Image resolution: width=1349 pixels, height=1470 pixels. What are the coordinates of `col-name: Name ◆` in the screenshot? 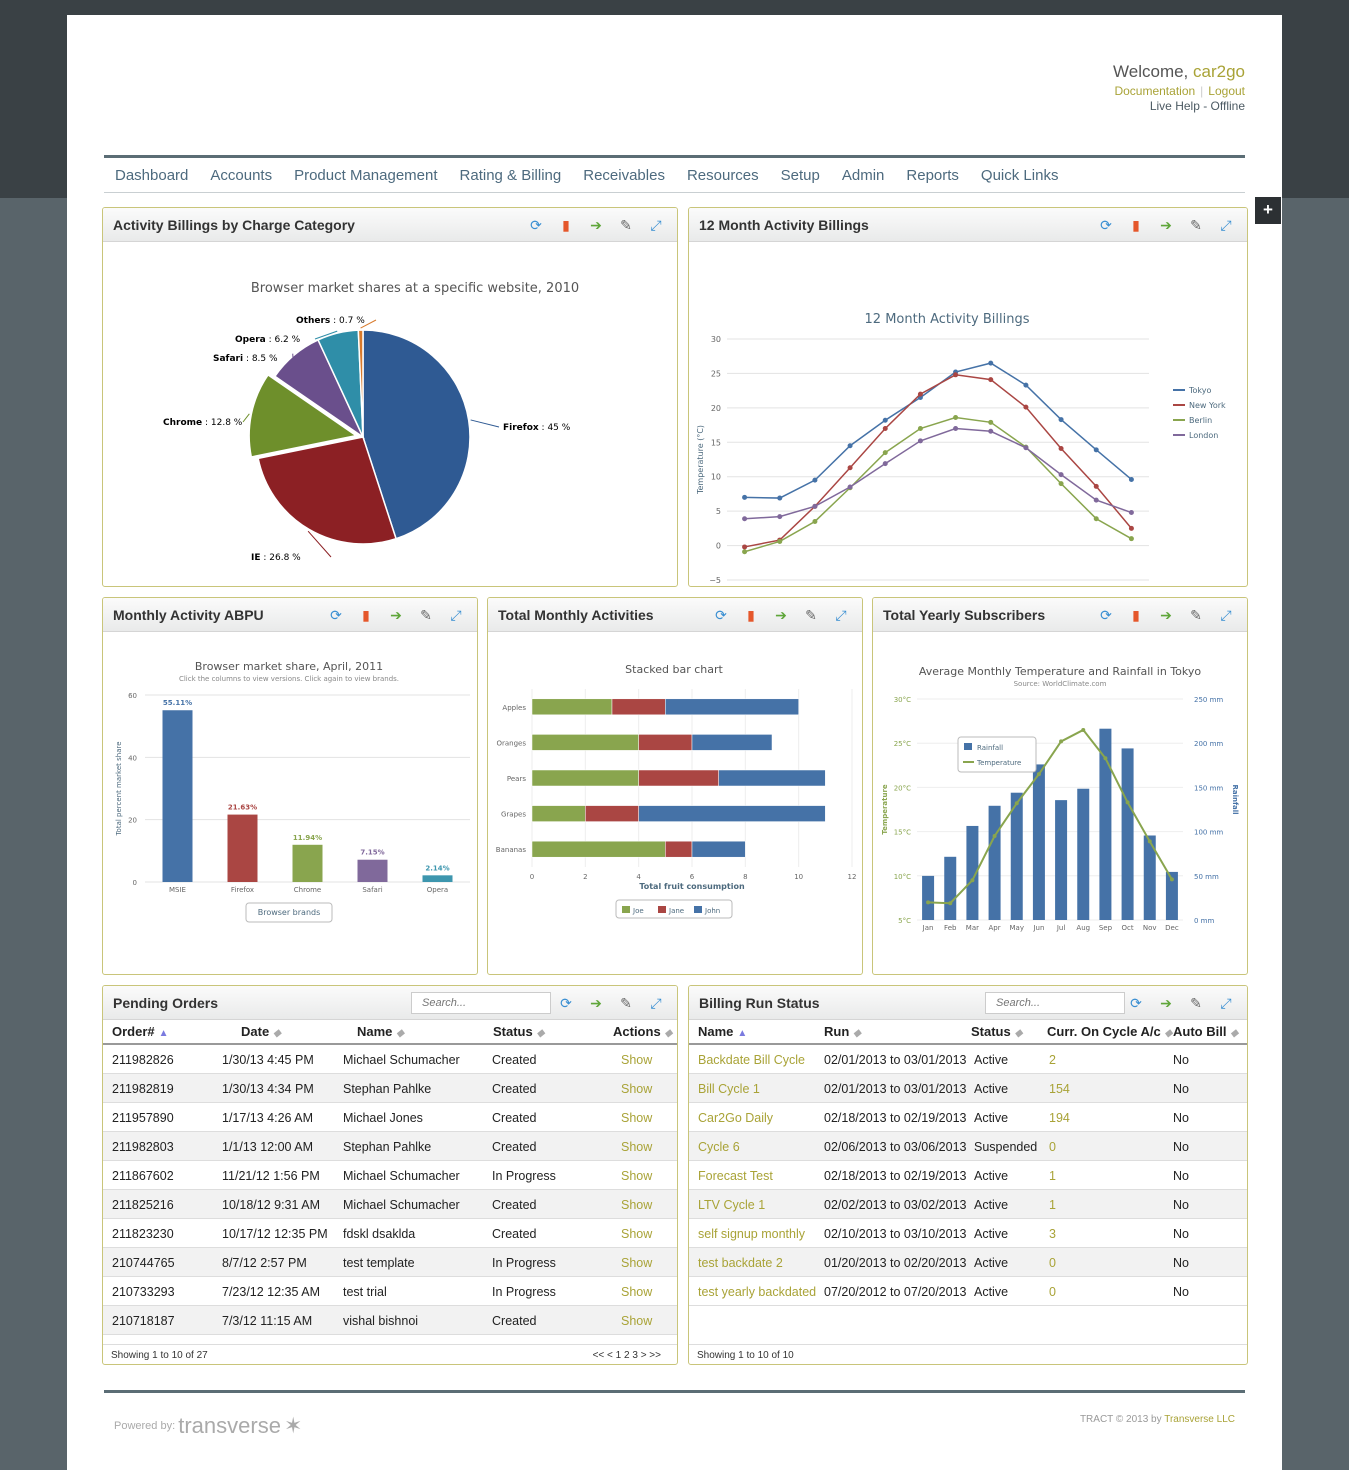 It's located at (381, 1031).